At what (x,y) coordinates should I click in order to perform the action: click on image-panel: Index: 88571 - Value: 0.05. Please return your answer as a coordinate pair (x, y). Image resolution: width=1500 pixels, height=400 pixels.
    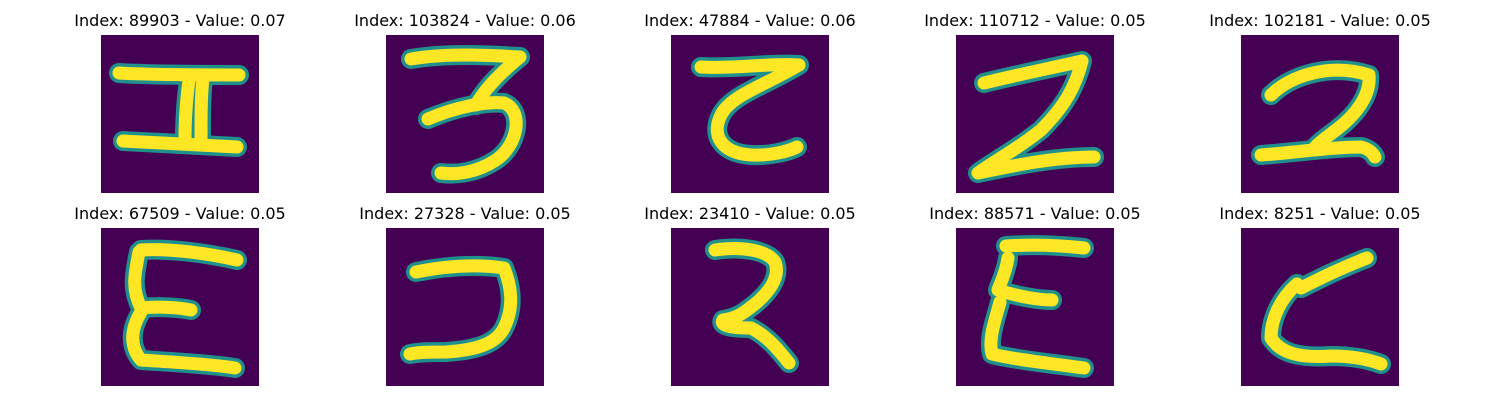
    Looking at the image, I should click on (1035, 294).